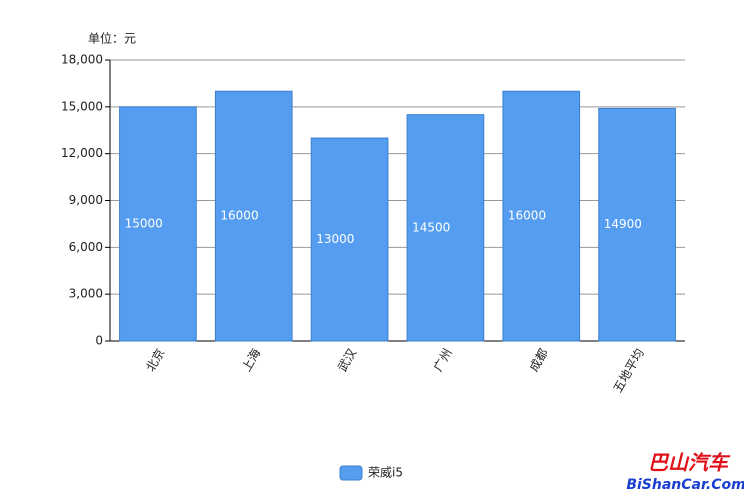 The width and height of the screenshot is (744, 496). What do you see at coordinates (112, 38) in the screenshot?
I see `unit-label: 单位：元` at bounding box center [112, 38].